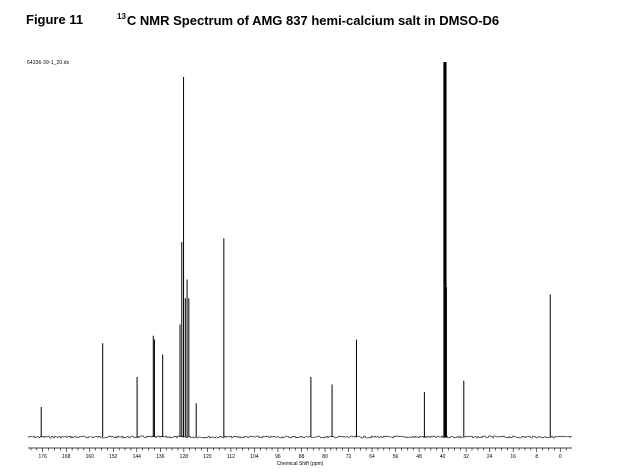 The image size is (640, 473). What do you see at coordinates (325, 457) in the screenshot?
I see `x-tick-label: 80` at bounding box center [325, 457].